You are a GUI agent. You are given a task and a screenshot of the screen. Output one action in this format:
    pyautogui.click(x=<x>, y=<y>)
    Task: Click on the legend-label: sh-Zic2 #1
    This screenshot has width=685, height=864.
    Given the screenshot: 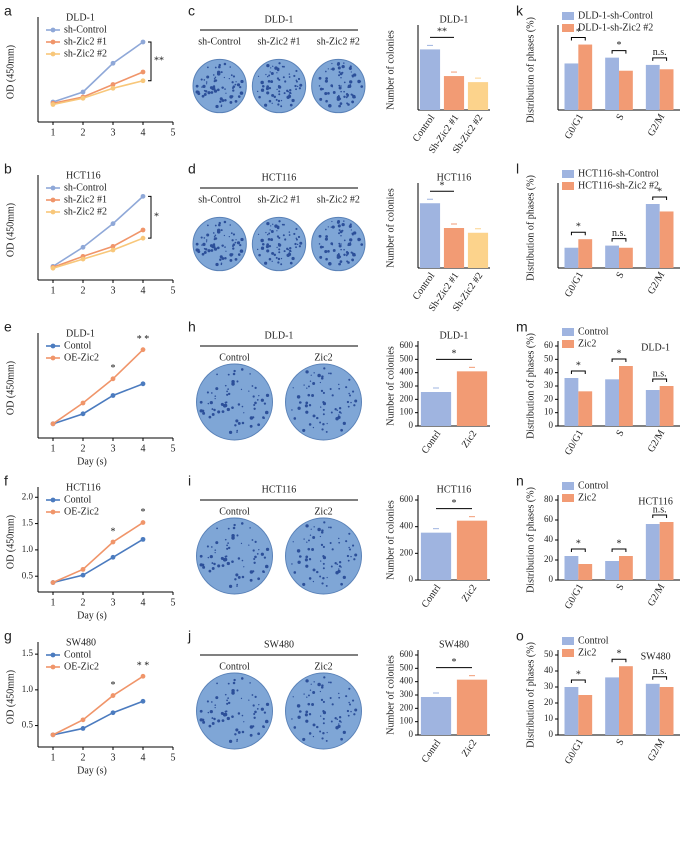 What is the action you would take?
    pyautogui.click(x=85, y=41)
    